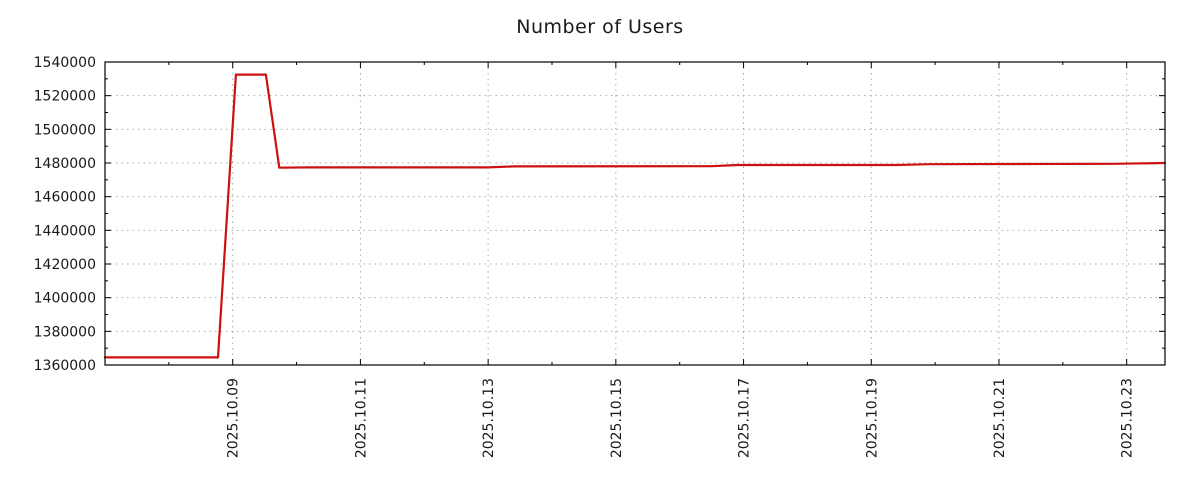 The image size is (1200, 500). Describe the element at coordinates (65, 366) in the screenshot. I see `y-tick-label: 1360000` at that location.